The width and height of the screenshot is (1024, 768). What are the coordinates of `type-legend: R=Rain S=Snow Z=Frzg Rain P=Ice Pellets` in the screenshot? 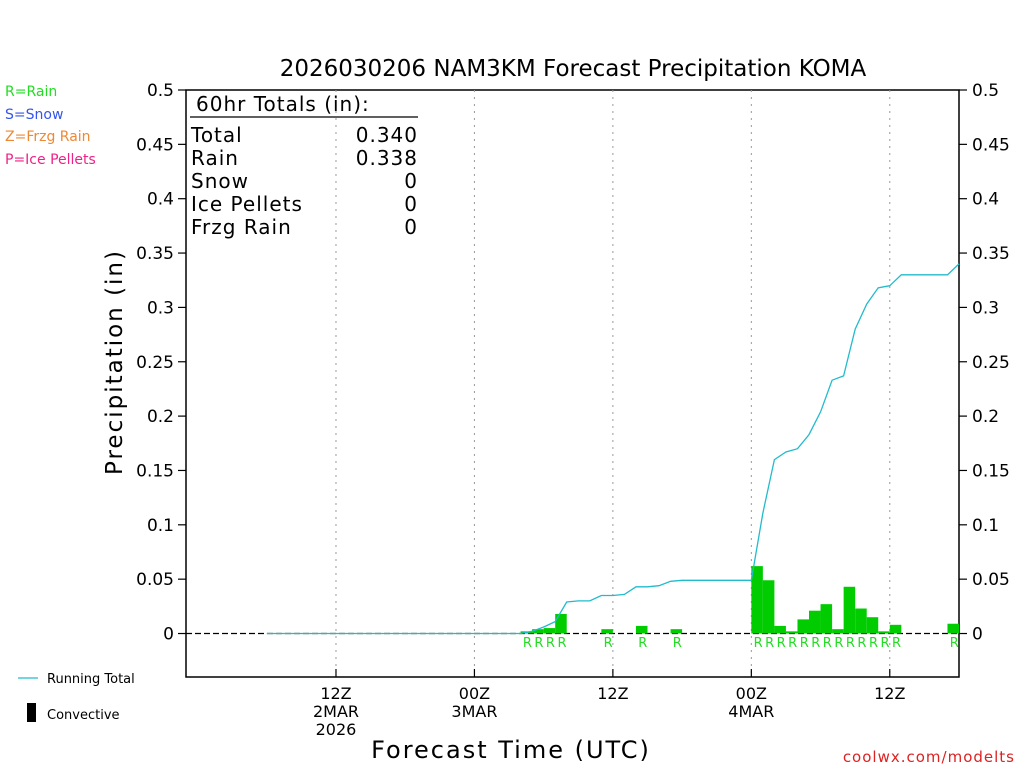 It's located at (50, 126).